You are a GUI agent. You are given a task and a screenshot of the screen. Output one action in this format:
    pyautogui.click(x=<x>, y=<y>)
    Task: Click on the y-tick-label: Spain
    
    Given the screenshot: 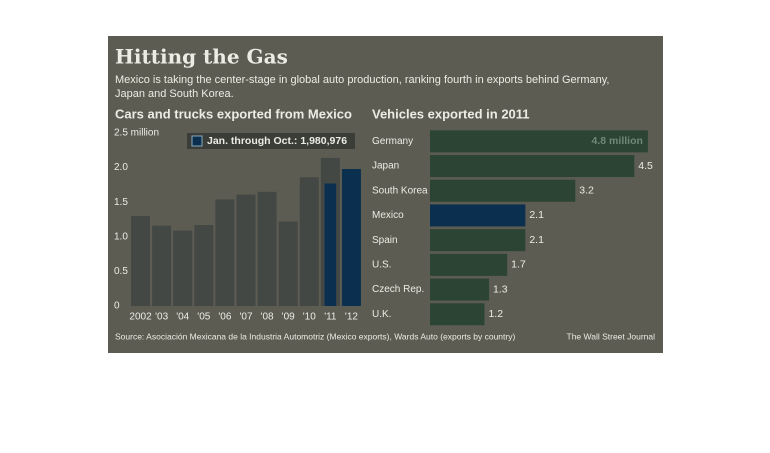 What is the action you would take?
    pyautogui.click(x=385, y=240)
    